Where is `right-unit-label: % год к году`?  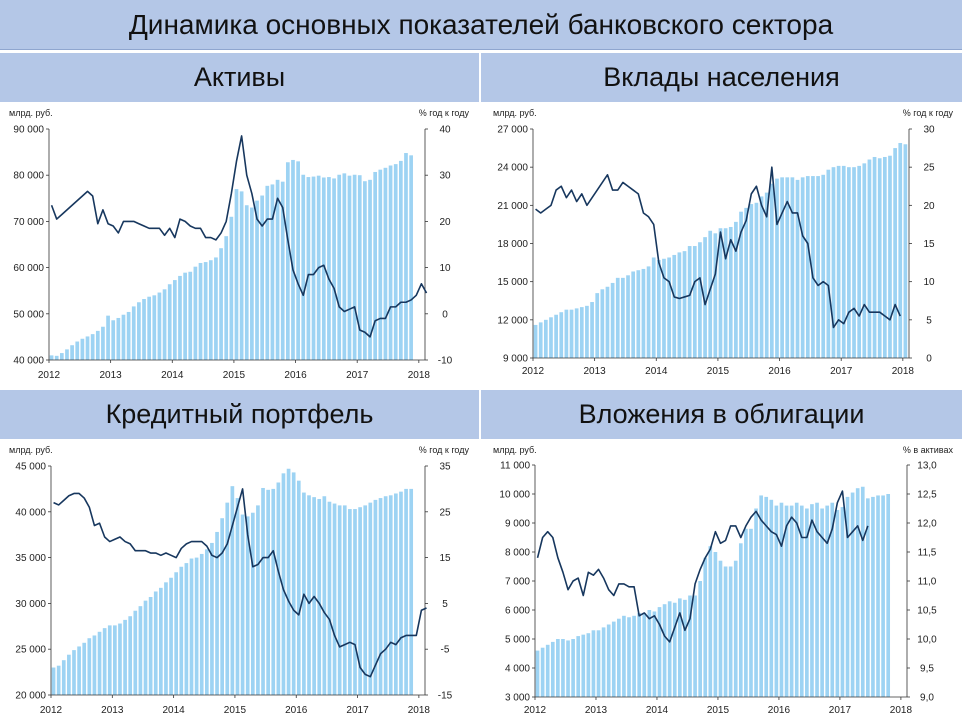 right-unit-label: % год к году is located at coordinates (928, 113).